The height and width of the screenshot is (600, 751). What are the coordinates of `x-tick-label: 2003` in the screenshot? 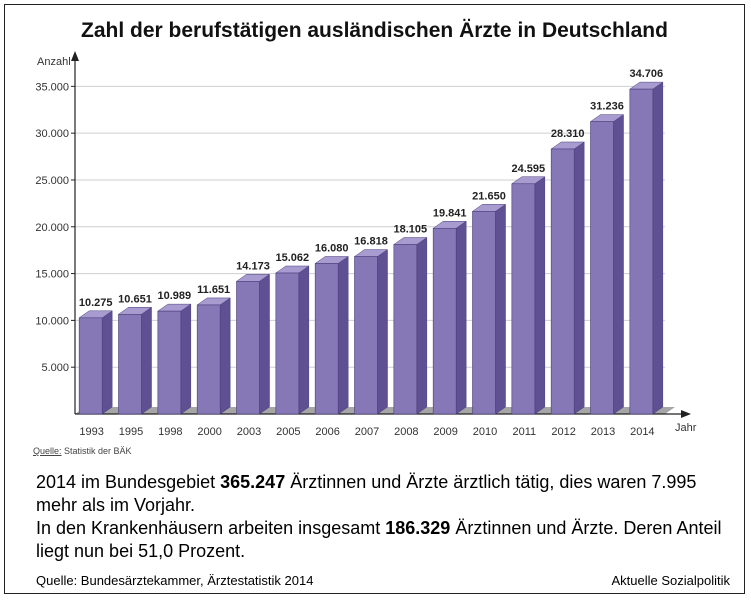 It's located at (249, 432).